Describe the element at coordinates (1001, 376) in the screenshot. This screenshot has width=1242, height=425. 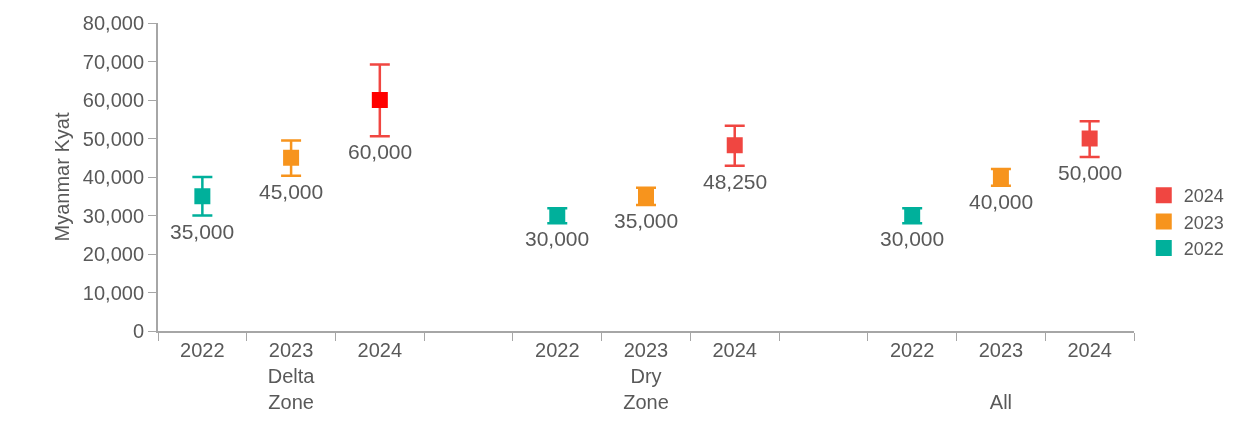
I see `category-label: 2023 All` at that location.